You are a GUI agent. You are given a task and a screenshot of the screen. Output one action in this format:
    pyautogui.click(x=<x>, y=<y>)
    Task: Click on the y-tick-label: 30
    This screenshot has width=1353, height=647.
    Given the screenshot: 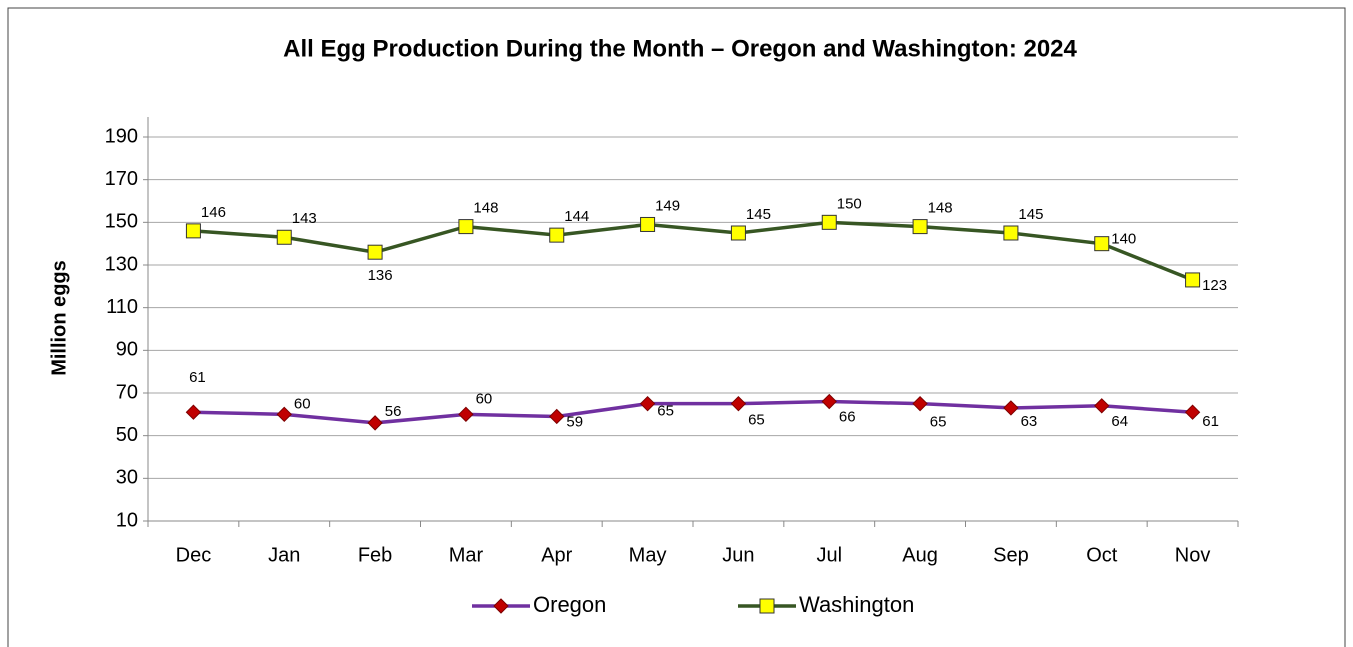 What is the action you would take?
    pyautogui.click(x=127, y=478)
    